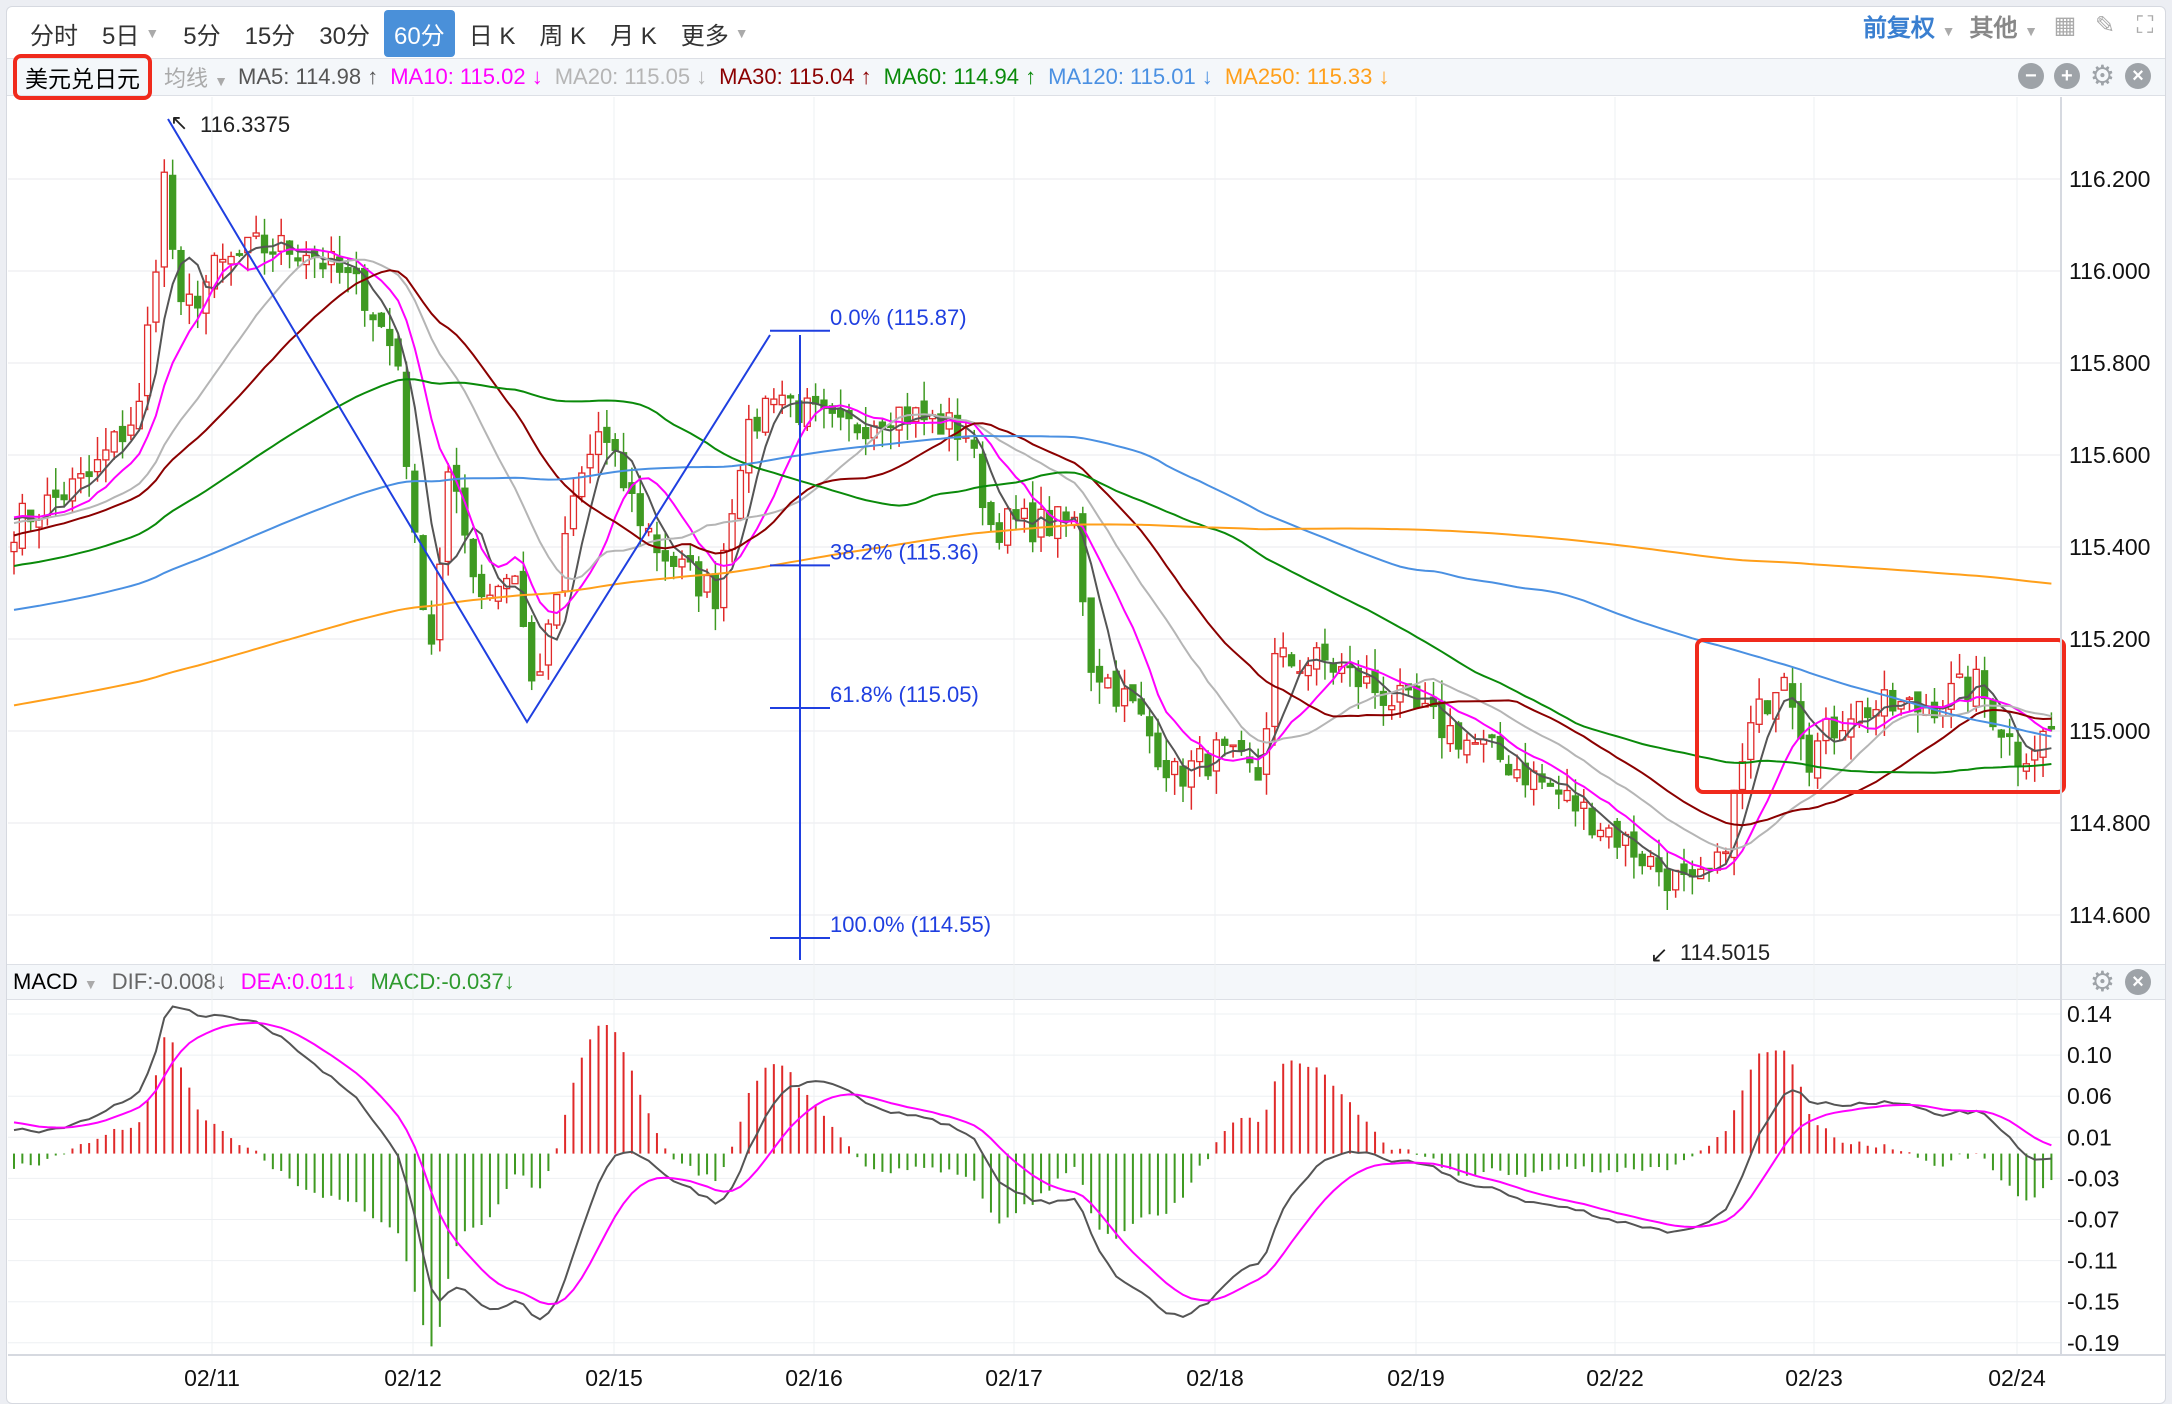 The image size is (2172, 1404). I want to click on period-tab: 5分, so click(201, 33).